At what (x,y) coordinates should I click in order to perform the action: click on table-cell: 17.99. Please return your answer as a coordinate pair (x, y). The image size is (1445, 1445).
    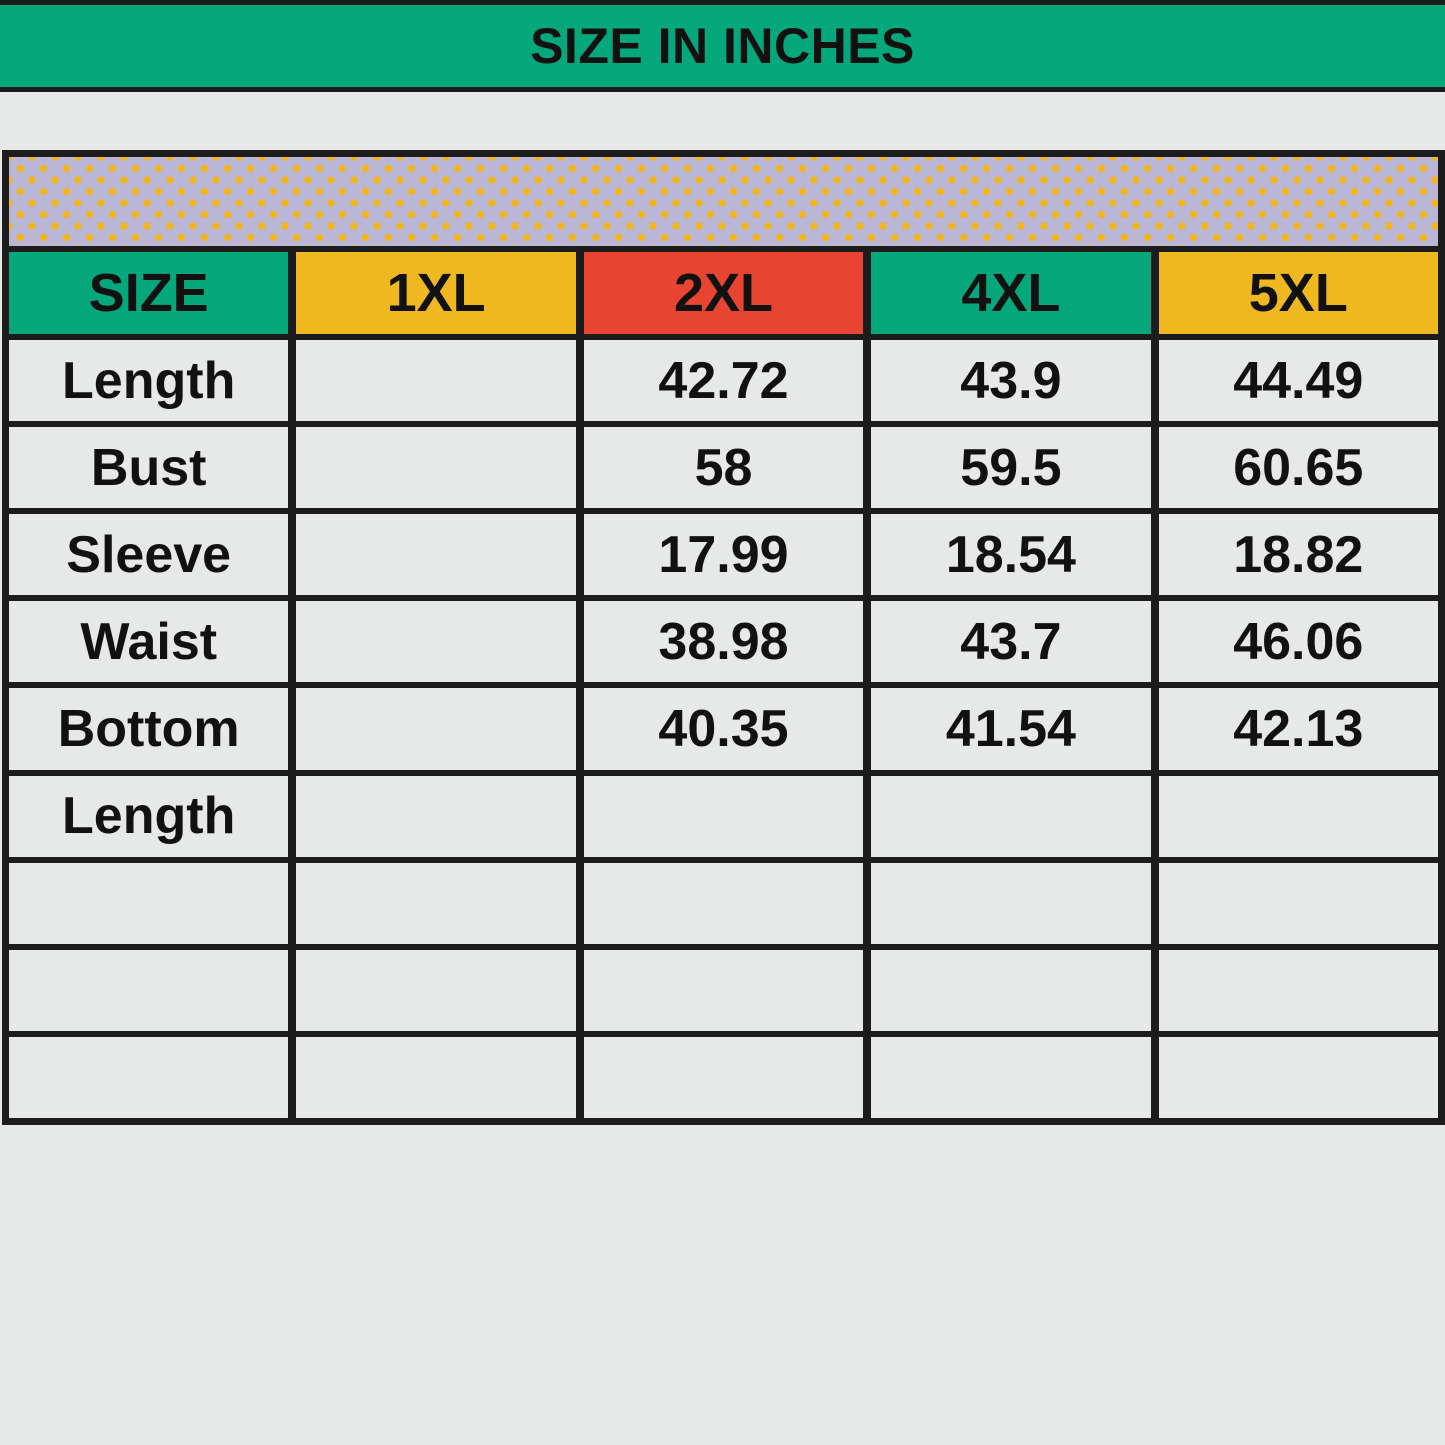
    Looking at the image, I should click on (723, 555).